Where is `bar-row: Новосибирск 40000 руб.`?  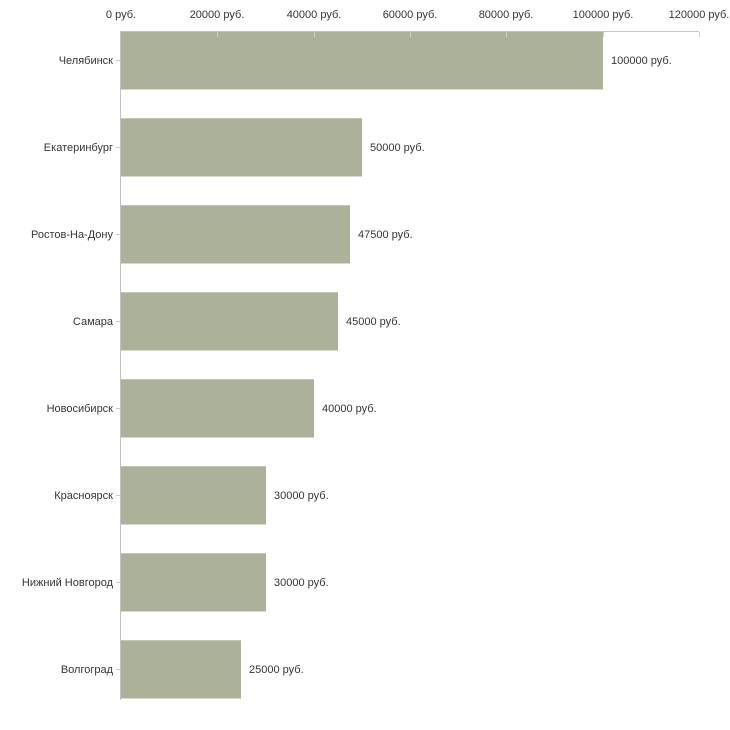
bar-row: Новосибирск 40000 руб. is located at coordinates (365, 410).